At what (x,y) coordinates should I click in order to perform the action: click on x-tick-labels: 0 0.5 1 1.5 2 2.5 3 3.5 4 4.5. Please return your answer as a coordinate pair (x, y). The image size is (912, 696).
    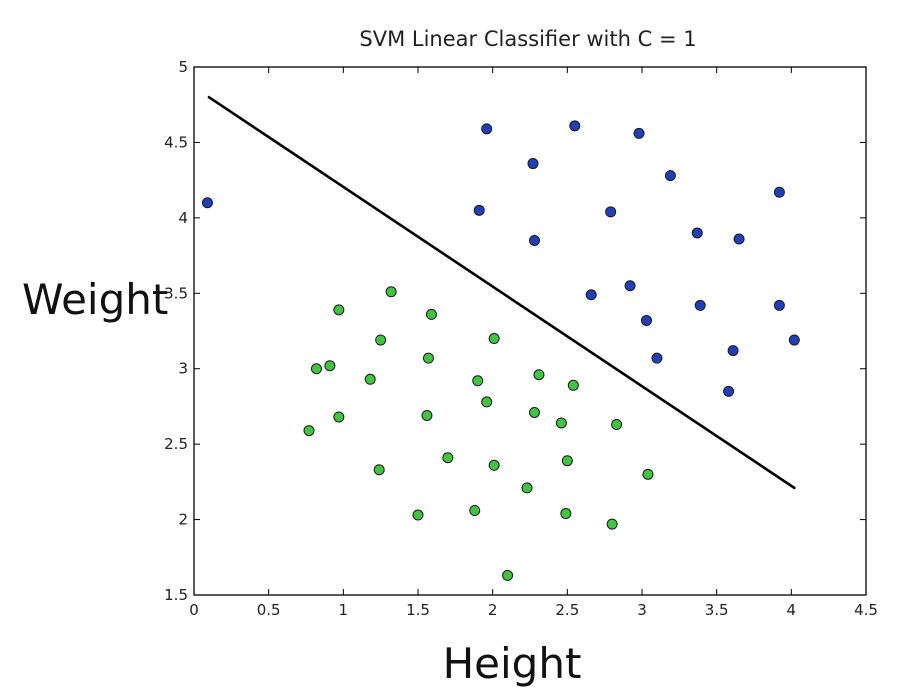
    Looking at the image, I should click on (533, 610).